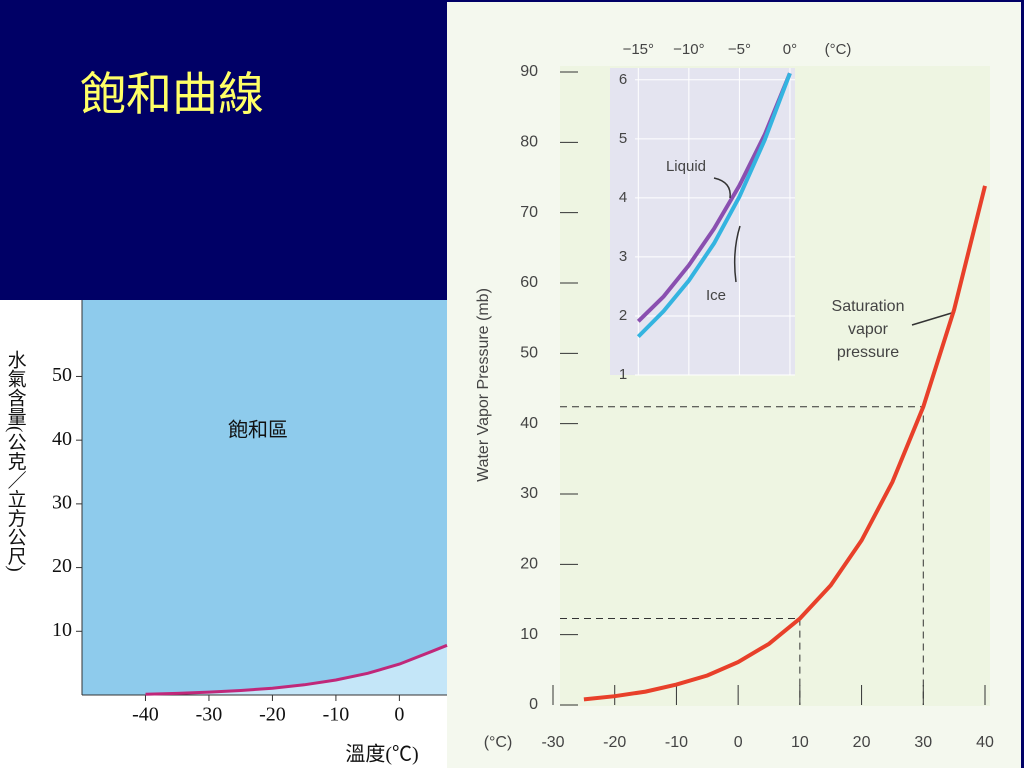 The image size is (1024, 768). I want to click on y-axis-label: Water Vapor Pressure (mb), so click(483, 385).